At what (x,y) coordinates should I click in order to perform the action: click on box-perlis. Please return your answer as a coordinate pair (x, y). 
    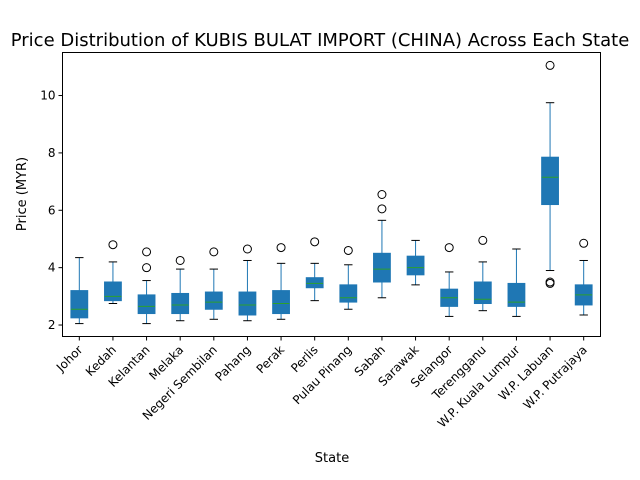
    Looking at the image, I should click on (314, 269).